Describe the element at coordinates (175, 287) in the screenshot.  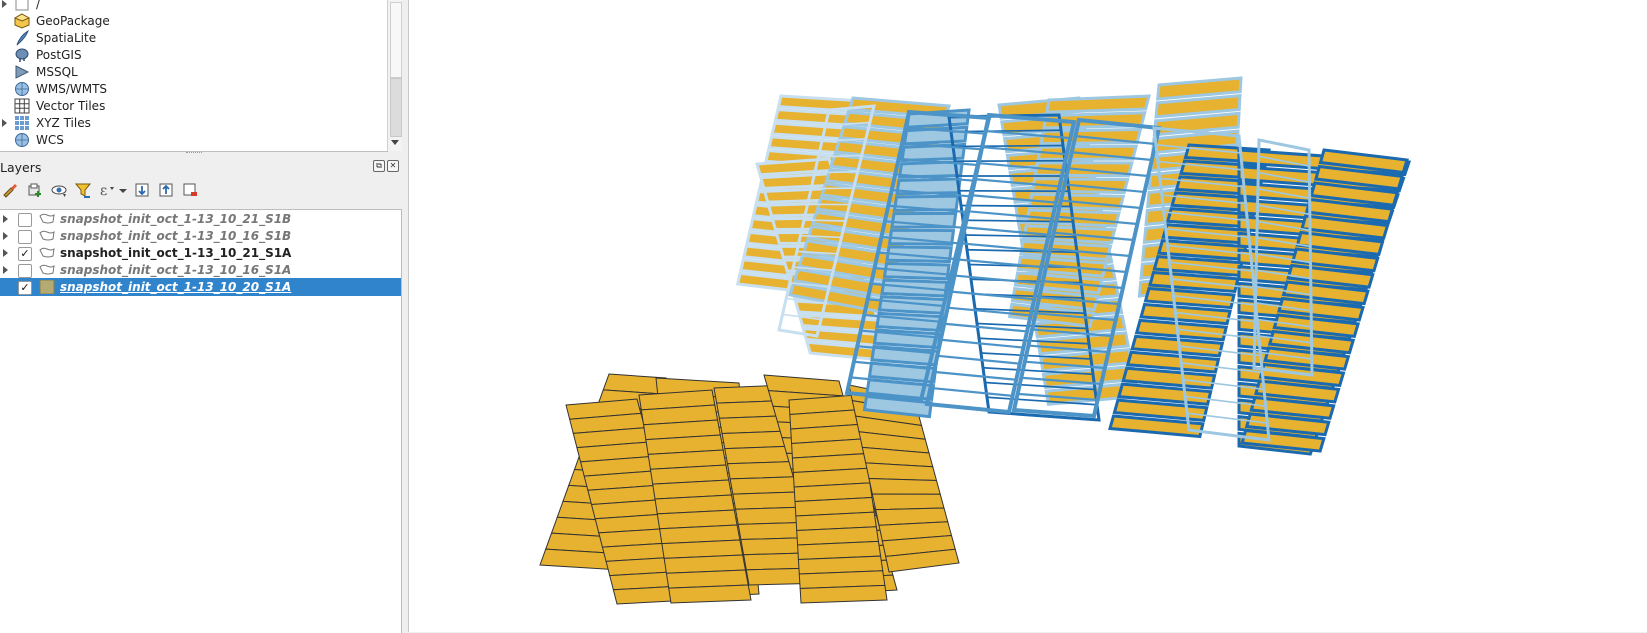
I see `layer-name: snapshot_init_oct_1-13_10_20_S1A` at that location.